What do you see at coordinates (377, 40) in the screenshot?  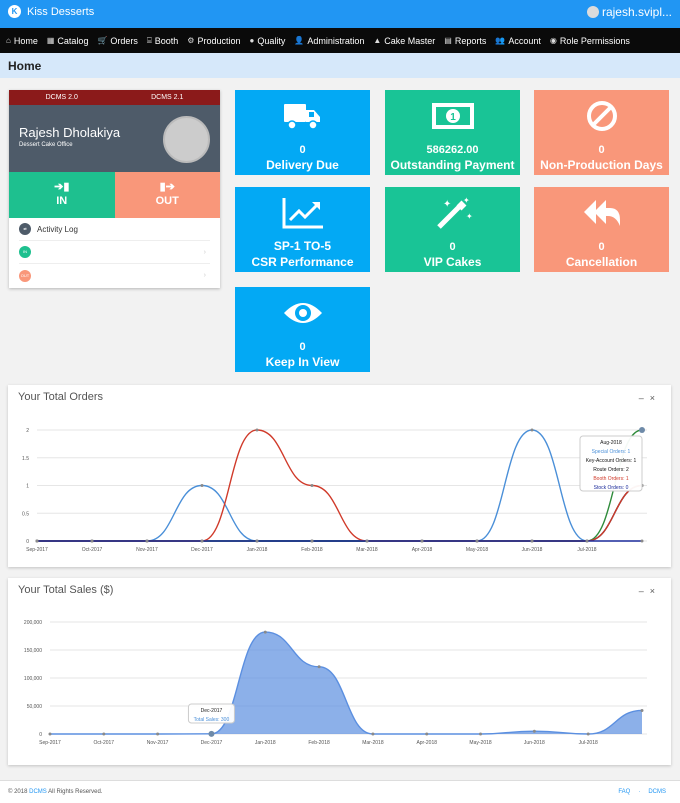 I see `cake-master-icon: ▲` at bounding box center [377, 40].